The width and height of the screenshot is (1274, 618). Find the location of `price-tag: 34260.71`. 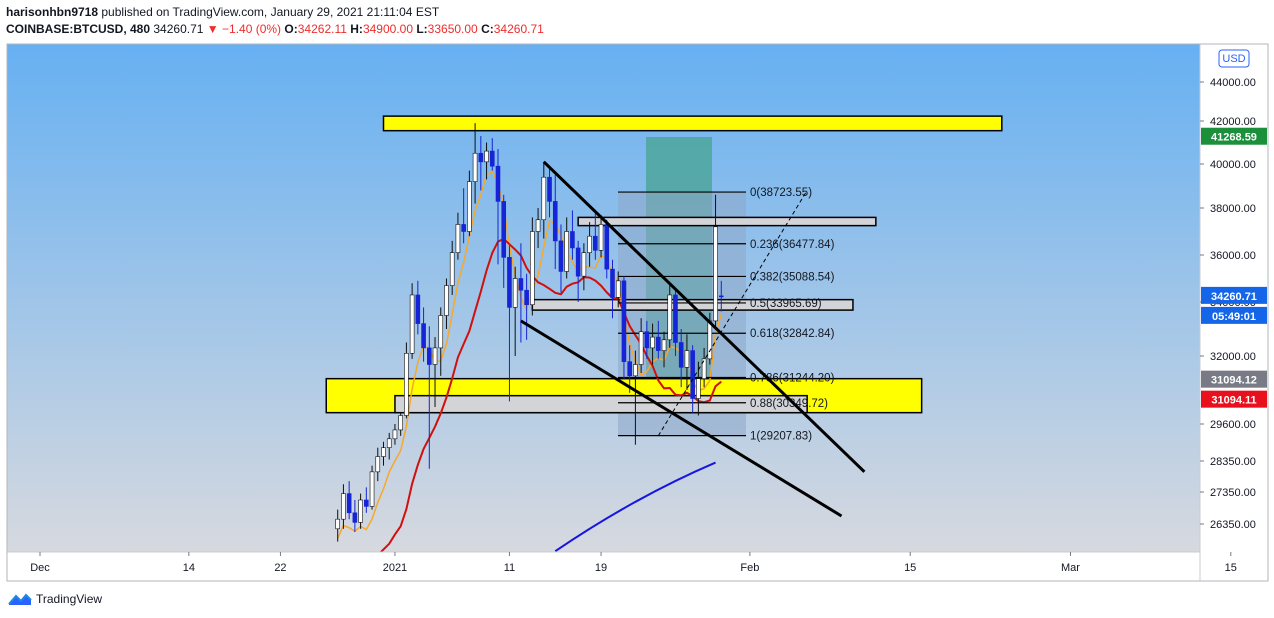

price-tag: 34260.71 is located at coordinates (1234, 295).